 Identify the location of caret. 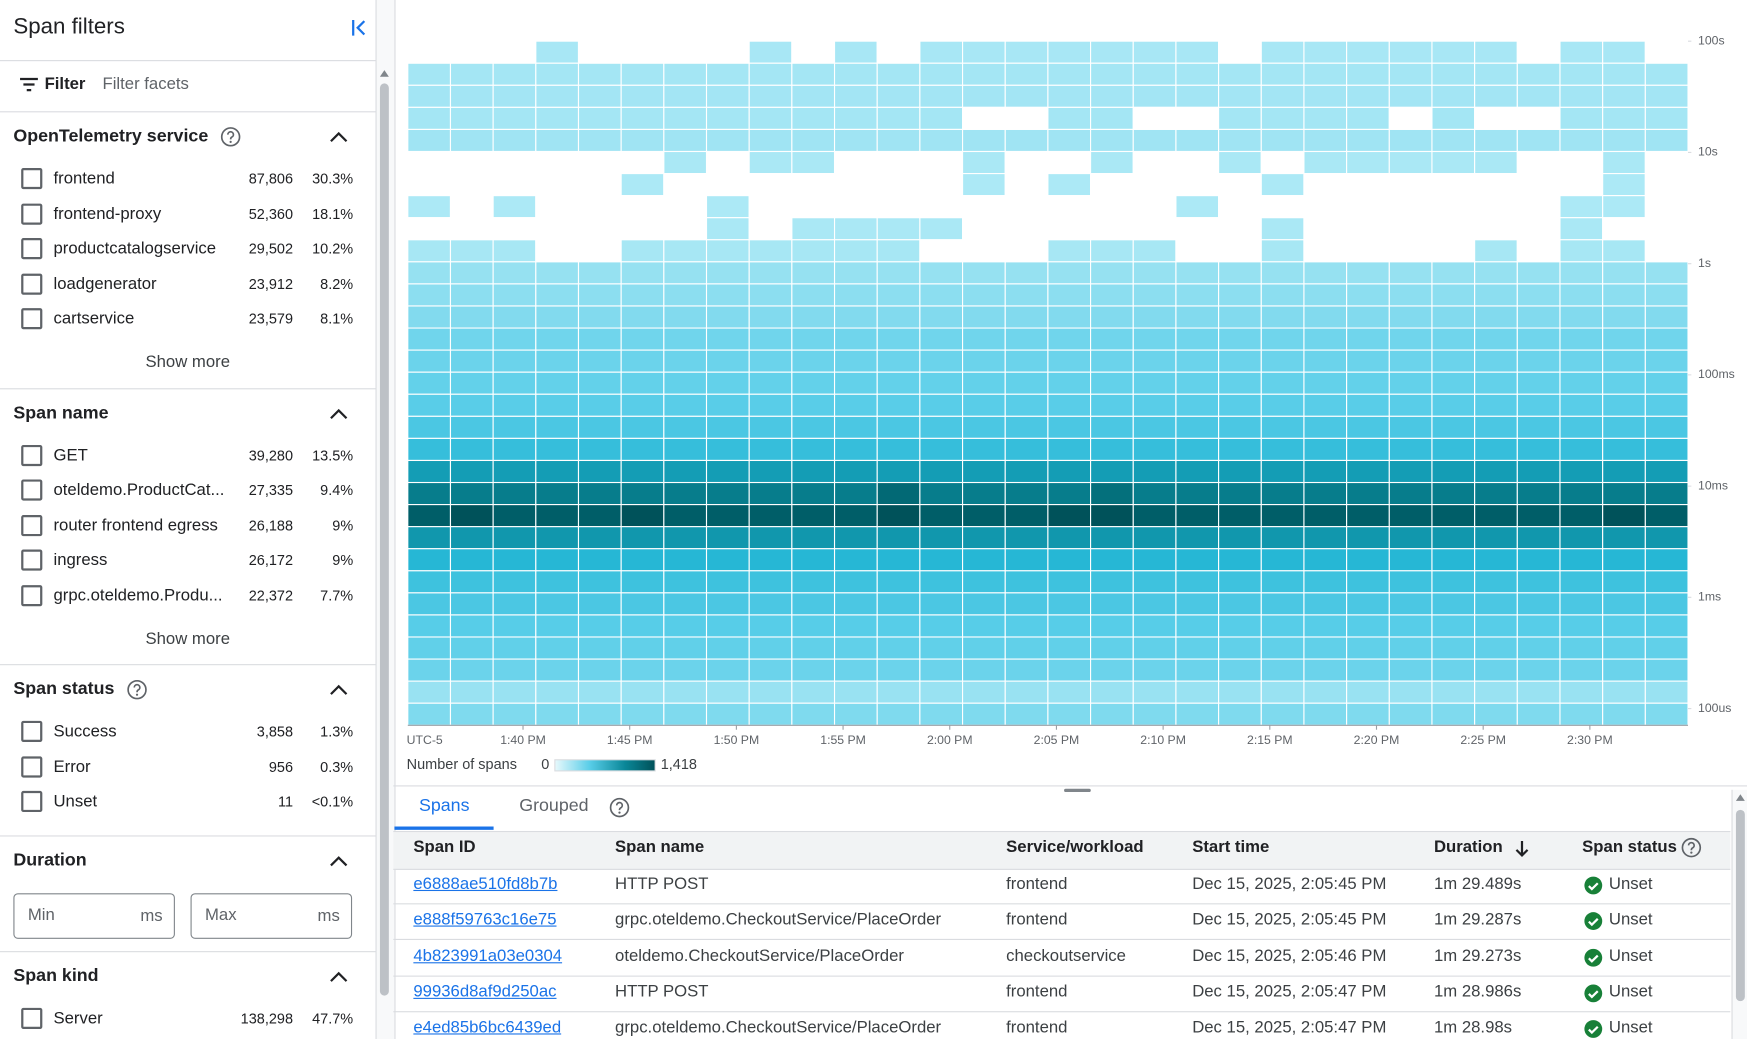
(339, 860).